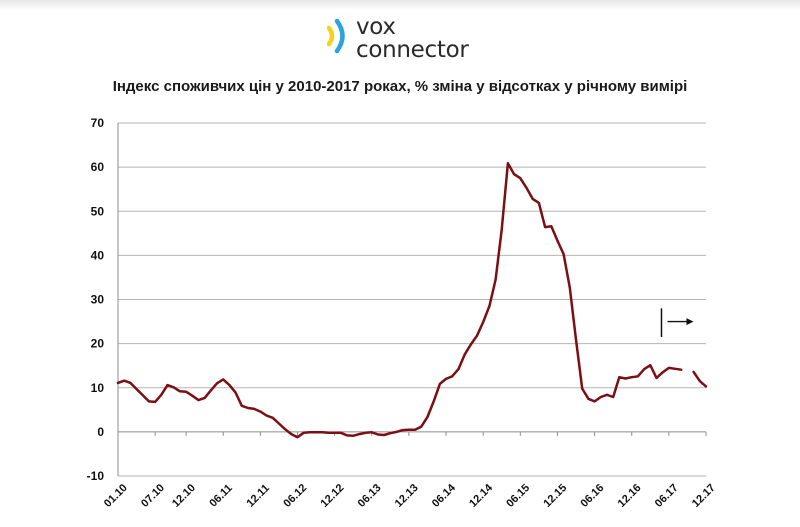 This screenshot has height=527, width=800. Describe the element at coordinates (667, 496) in the screenshot. I see `x-tick-label: 06.17` at that location.